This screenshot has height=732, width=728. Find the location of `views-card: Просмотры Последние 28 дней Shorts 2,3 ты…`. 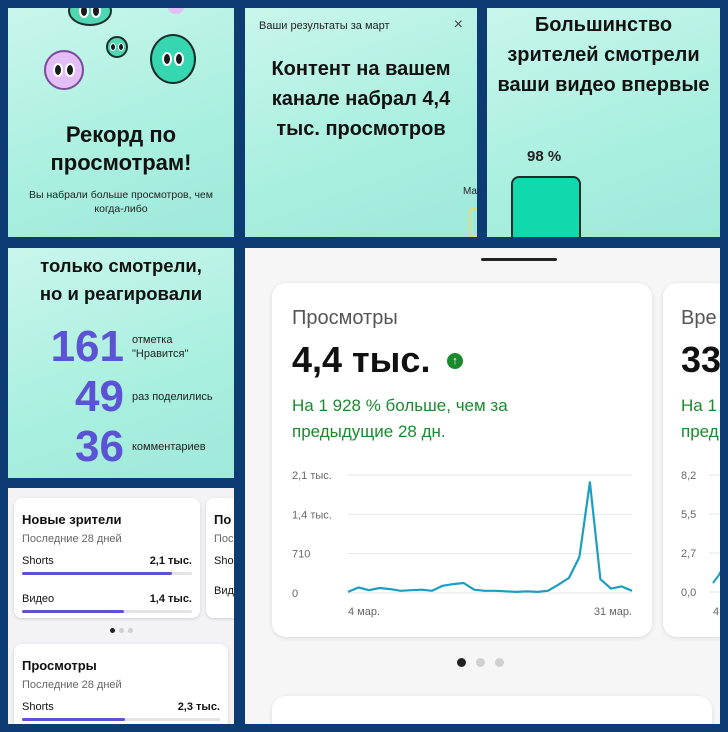

views-card: Просмотры Последние 28 дней Shorts 2,3 ты… is located at coordinates (121, 684).